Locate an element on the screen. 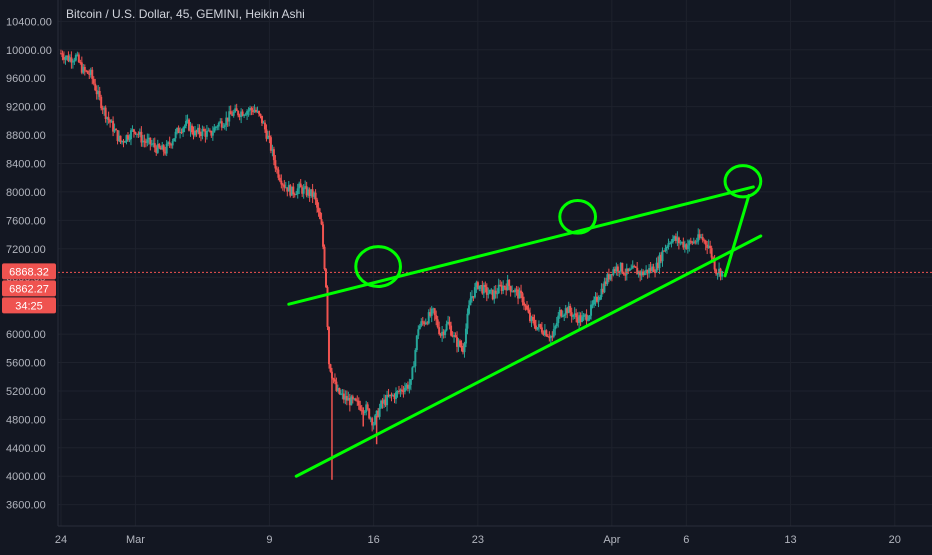 This screenshot has height=555, width=932. y-tick-label: 8800.00 is located at coordinates (26, 136).